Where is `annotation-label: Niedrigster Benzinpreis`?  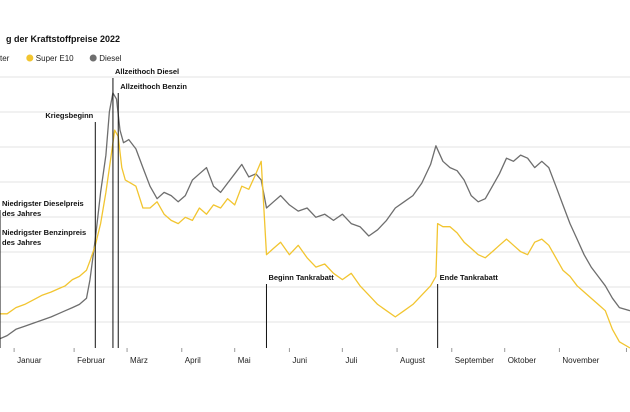 annotation-label: Niedrigster Benzinpreis is located at coordinates (44, 232).